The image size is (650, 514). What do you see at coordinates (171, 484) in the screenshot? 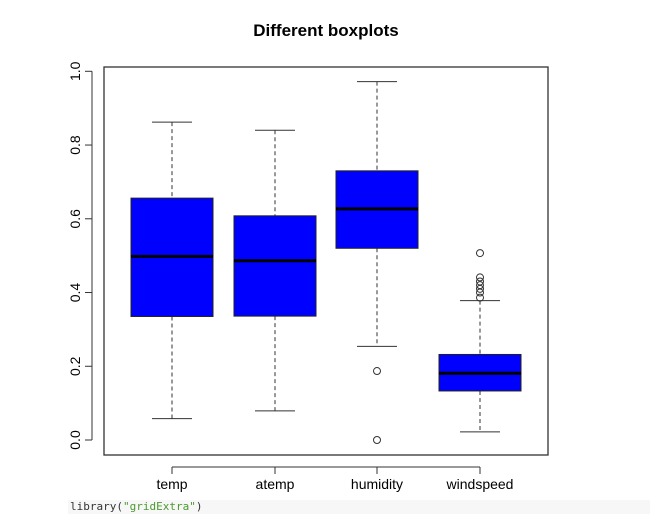
I see `x-tick-label: temp` at bounding box center [171, 484].